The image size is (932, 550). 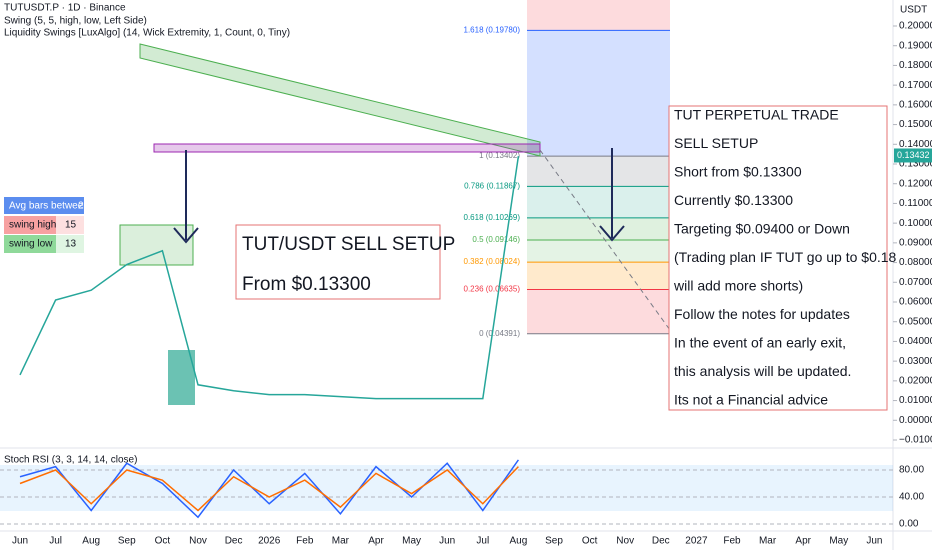 I want to click on notes-box, so click(x=778, y=258).